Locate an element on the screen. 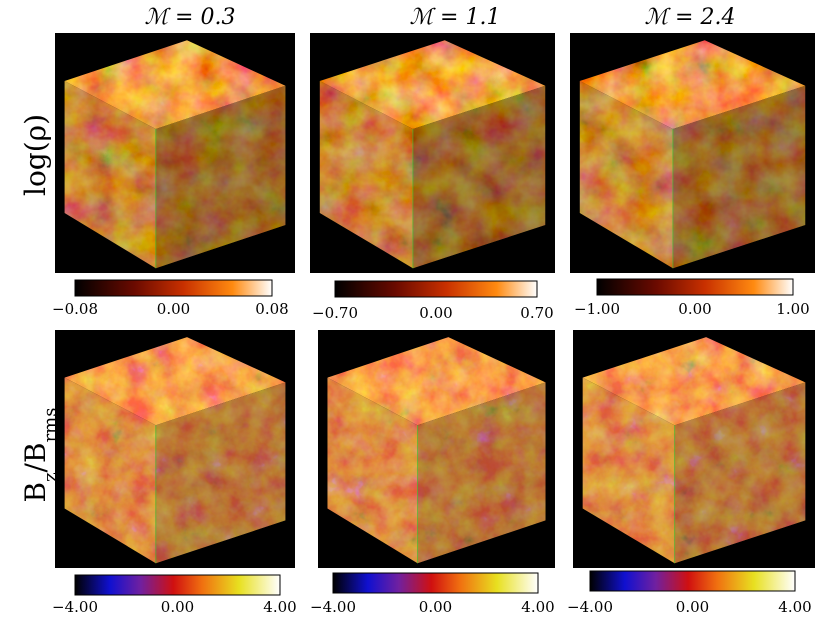  colorbar-tick-label: 0.08 is located at coordinates (271, 309).